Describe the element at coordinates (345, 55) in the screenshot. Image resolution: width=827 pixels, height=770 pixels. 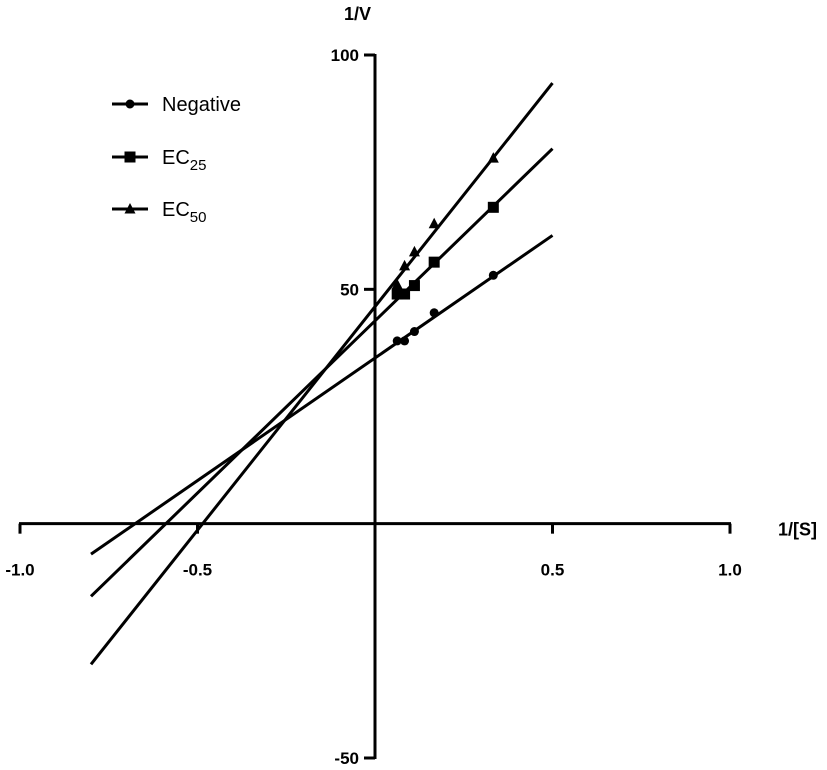
I see `y-tick-label: 100` at that location.